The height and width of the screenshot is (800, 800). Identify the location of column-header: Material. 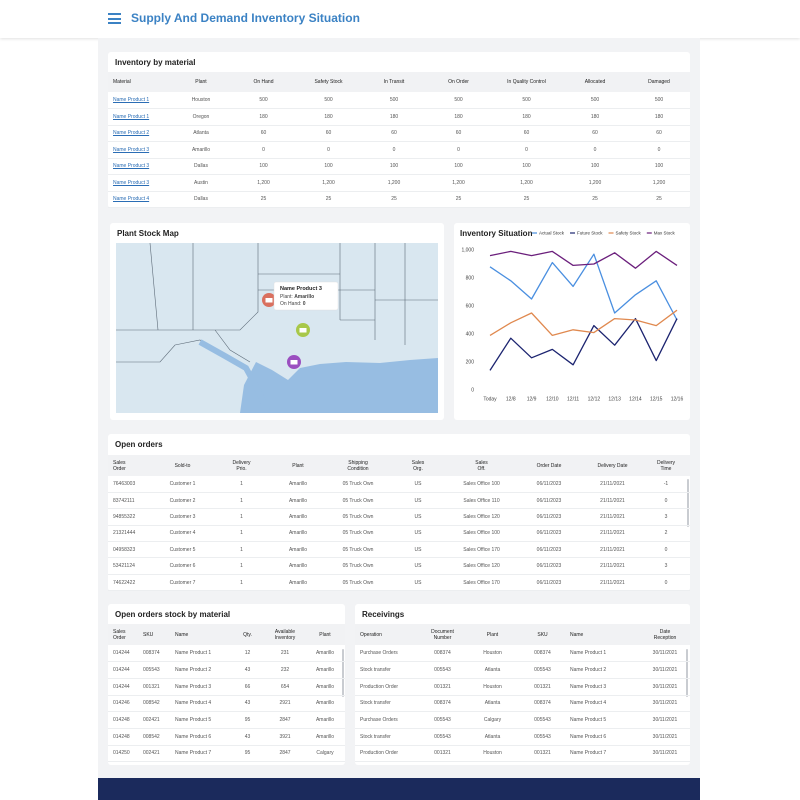
(139, 82).